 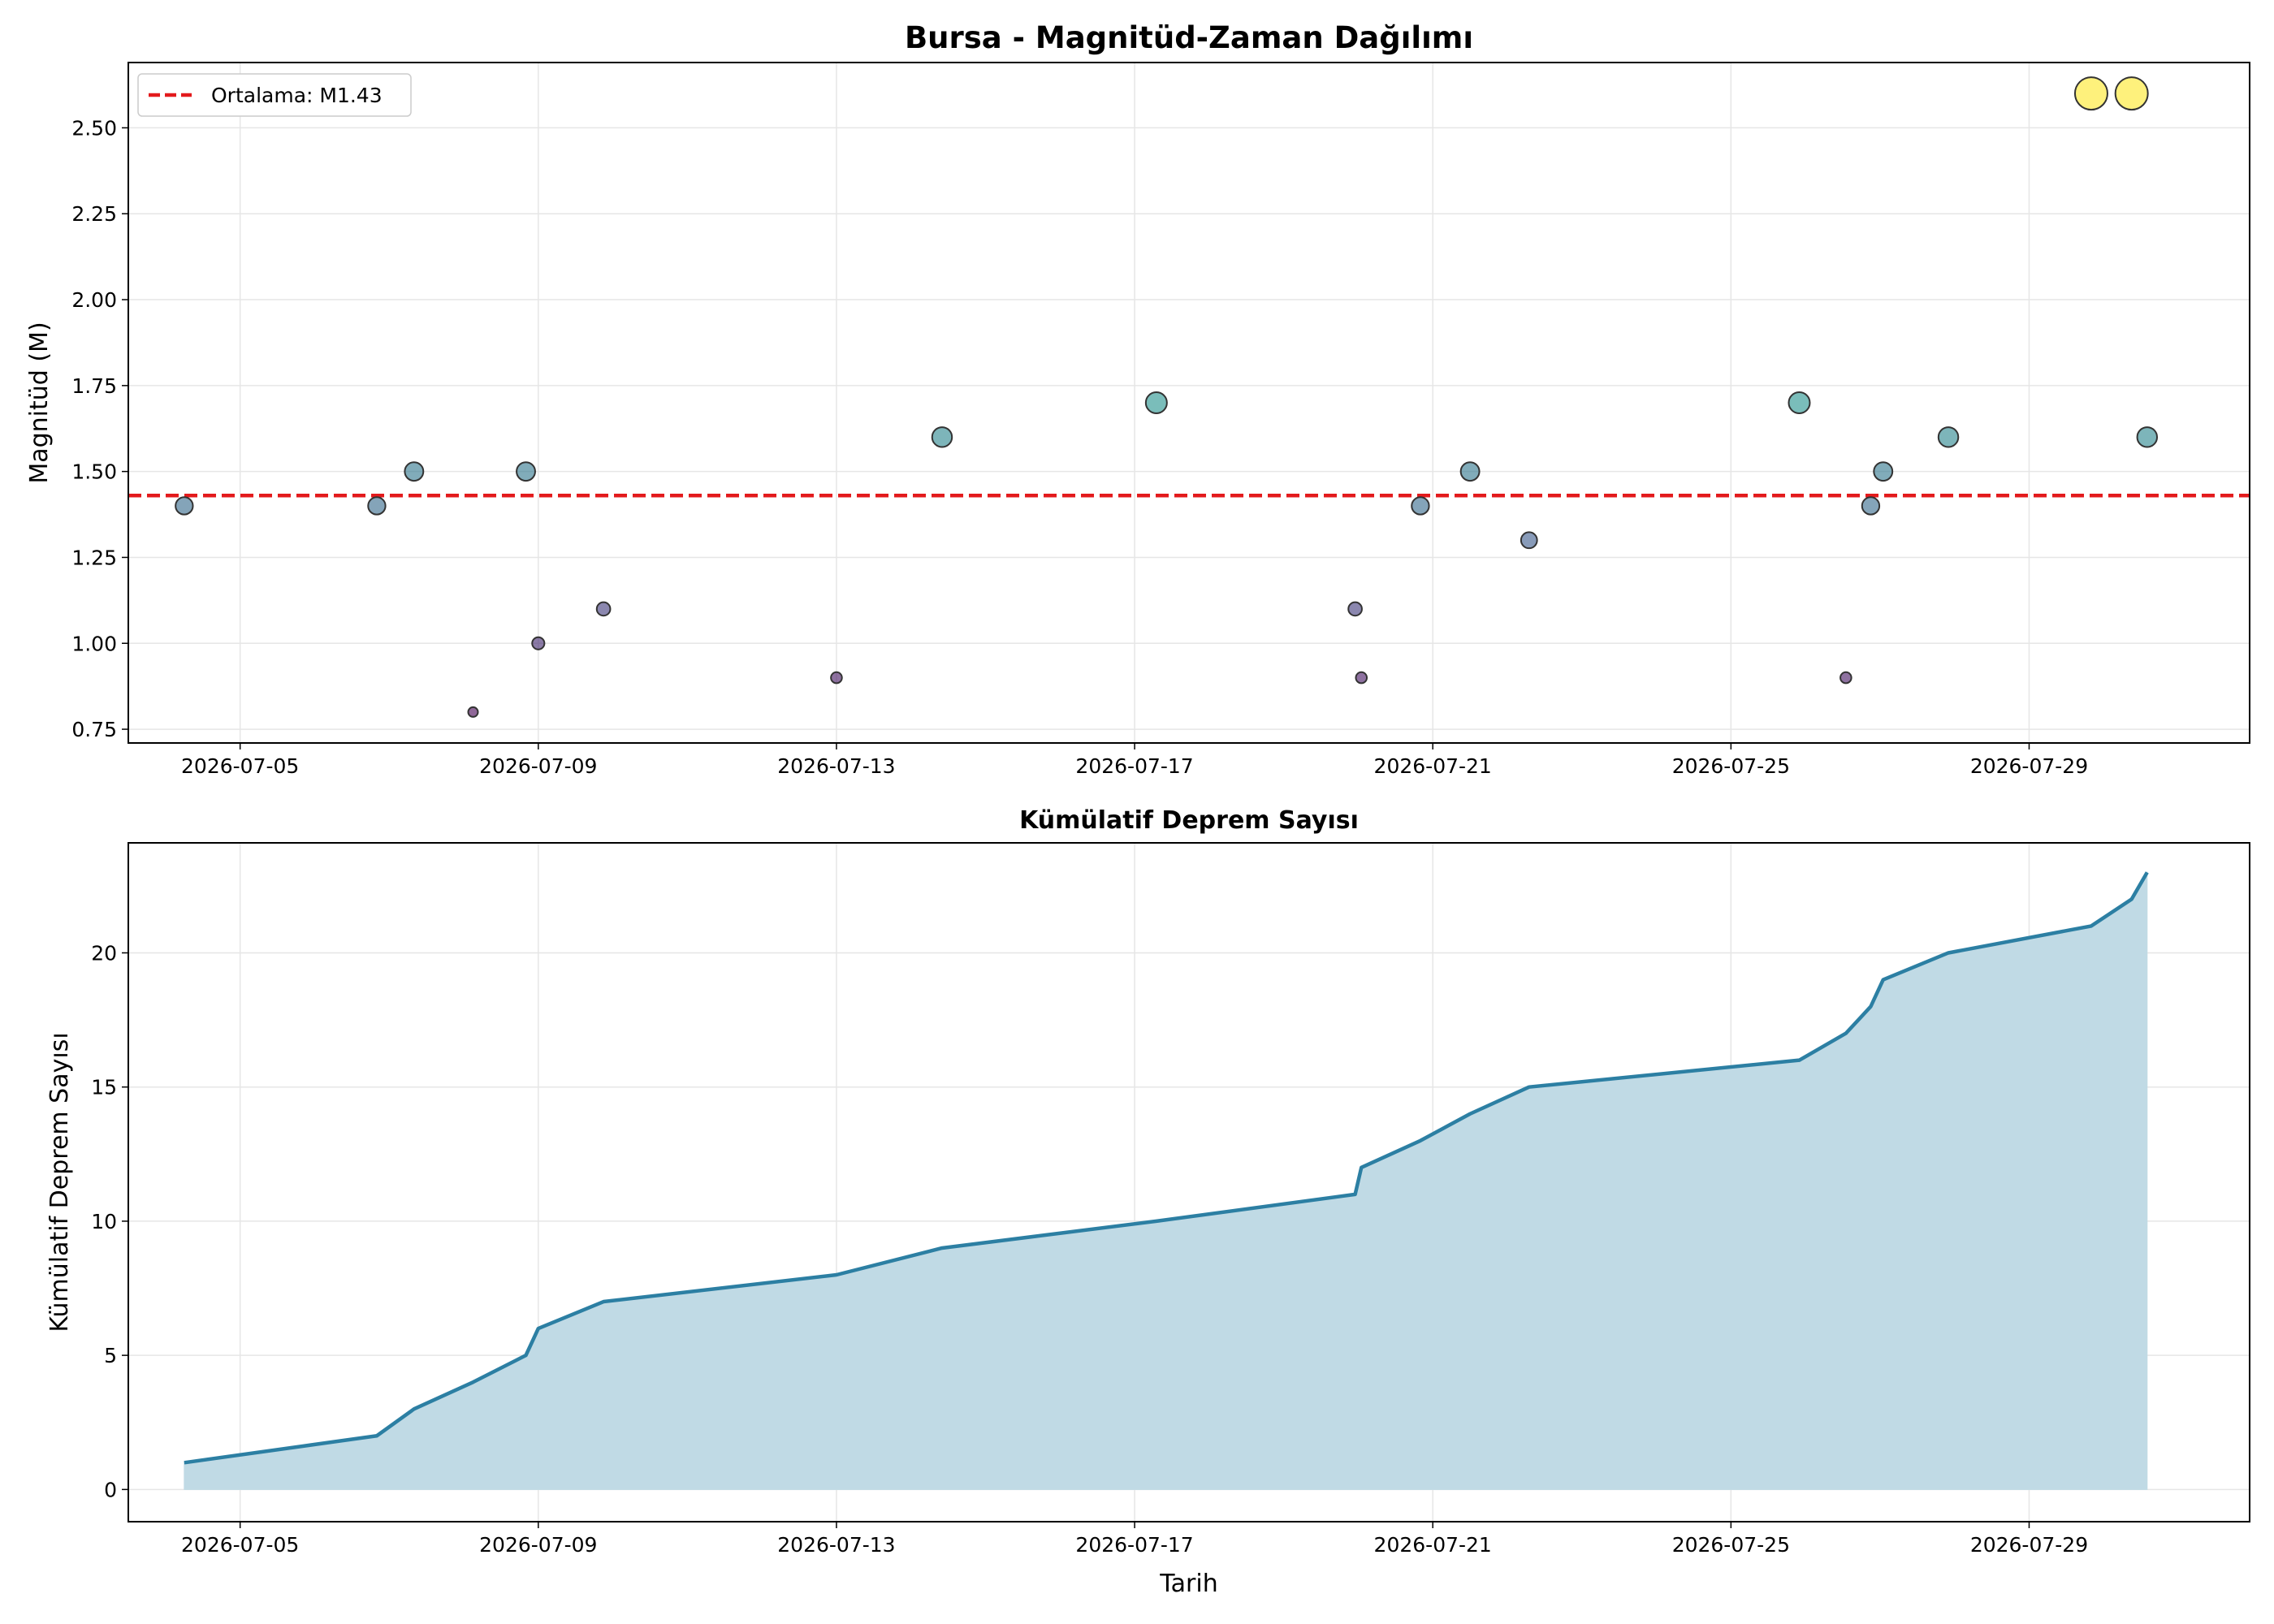 What do you see at coordinates (59, 1182) in the screenshot?
I see `bottom-chart-y-label: Kümülatif Deprem Sayısı` at bounding box center [59, 1182].